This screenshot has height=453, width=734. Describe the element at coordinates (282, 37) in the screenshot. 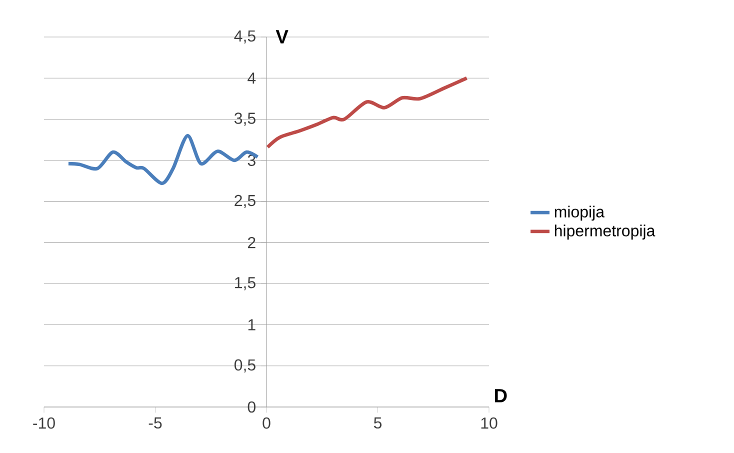

I see `y-axis-title: V` at that location.